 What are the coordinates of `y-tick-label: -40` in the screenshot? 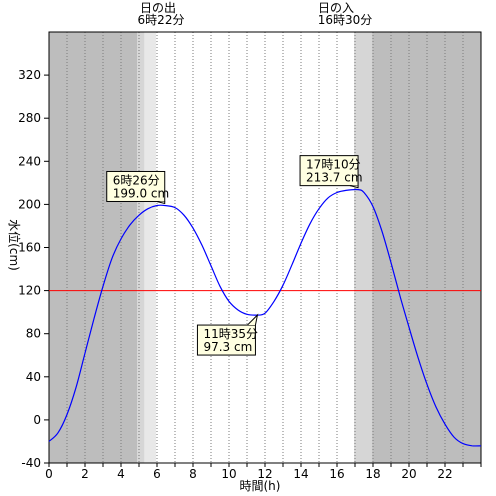 It's located at (31, 463).